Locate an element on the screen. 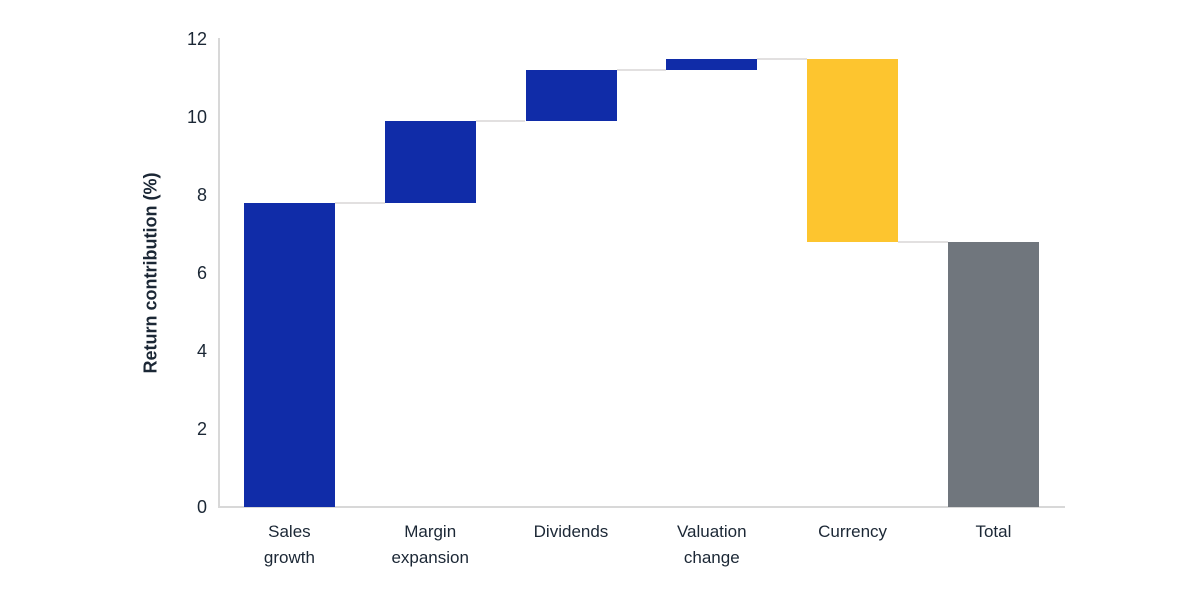 This screenshot has height=600, width=1200. connector-sales-growth-to-margin-expansion is located at coordinates (359, 202).